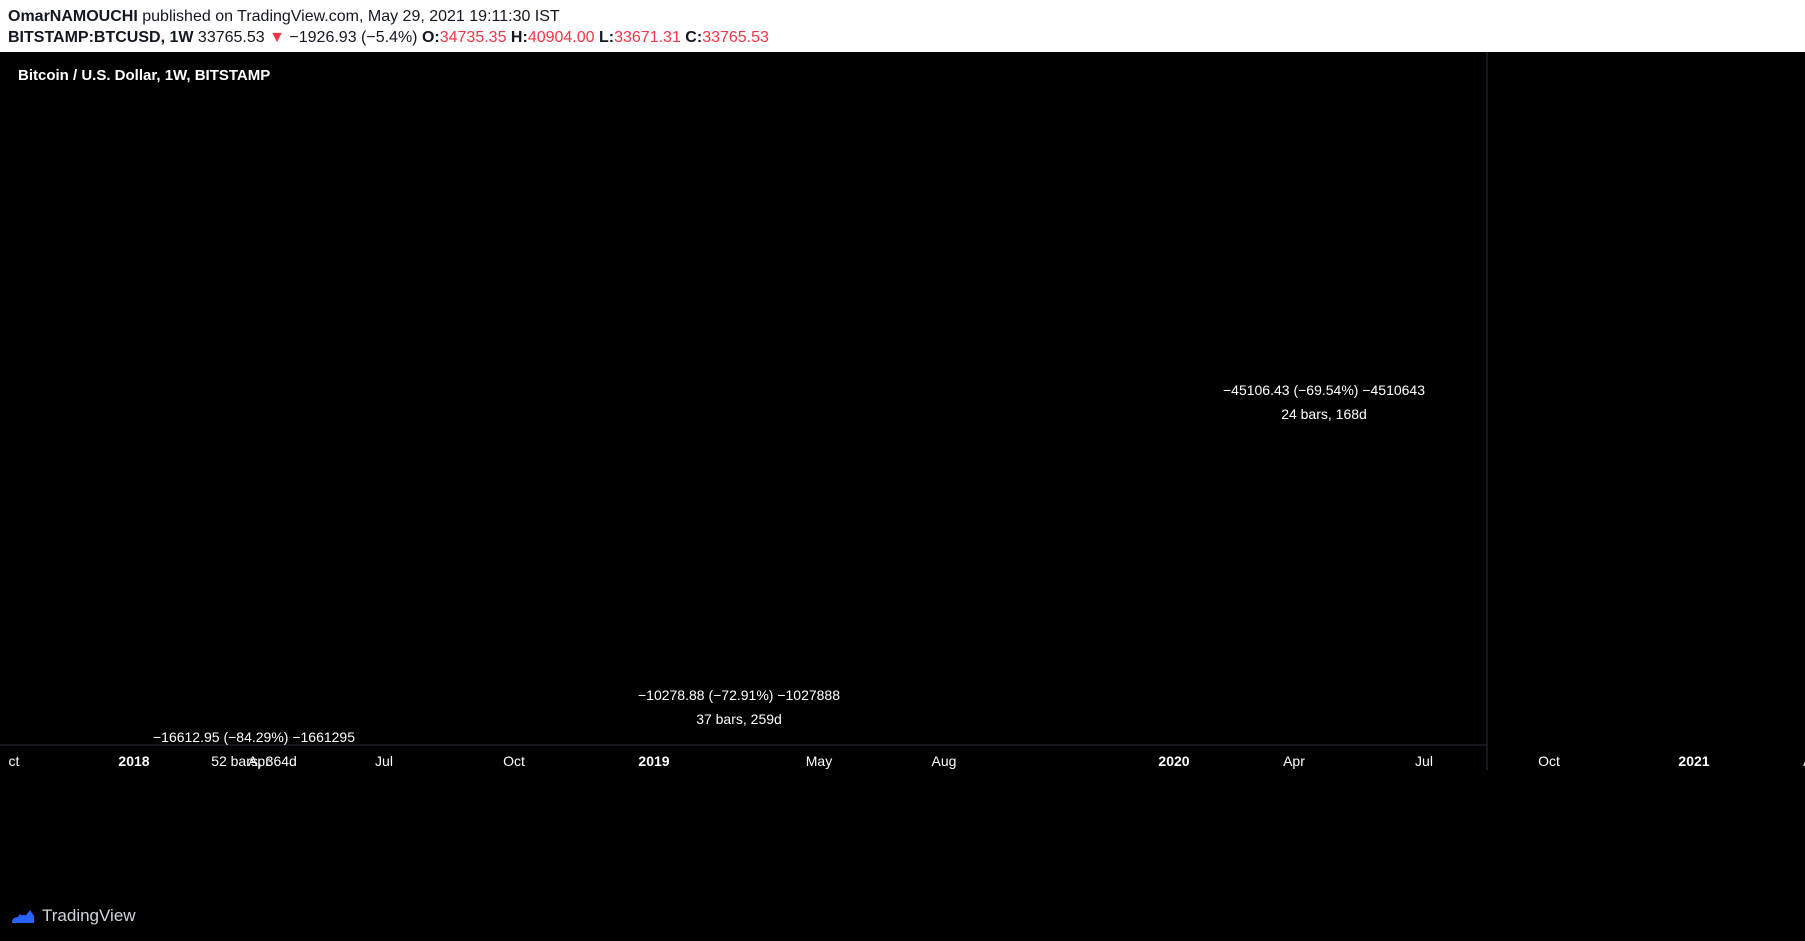 This screenshot has width=1805, height=941. What do you see at coordinates (254, 737) in the screenshot?
I see `measure-change-label: −16612.95 (−84.29%) −1661295` at bounding box center [254, 737].